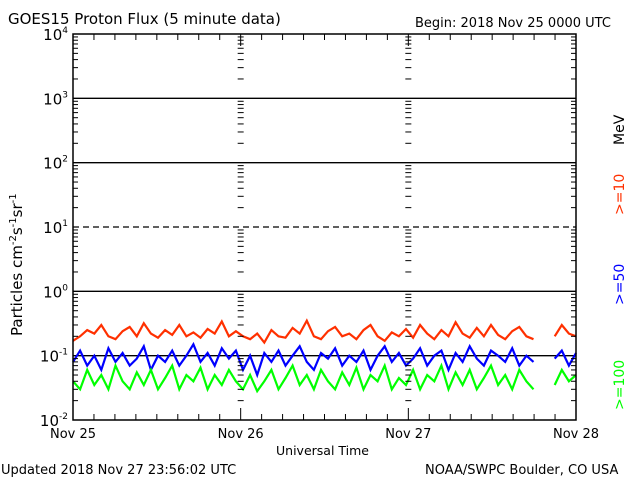  Describe the element at coordinates (241, 434) in the screenshot. I see `x-tick-label: Nov 26` at that location.